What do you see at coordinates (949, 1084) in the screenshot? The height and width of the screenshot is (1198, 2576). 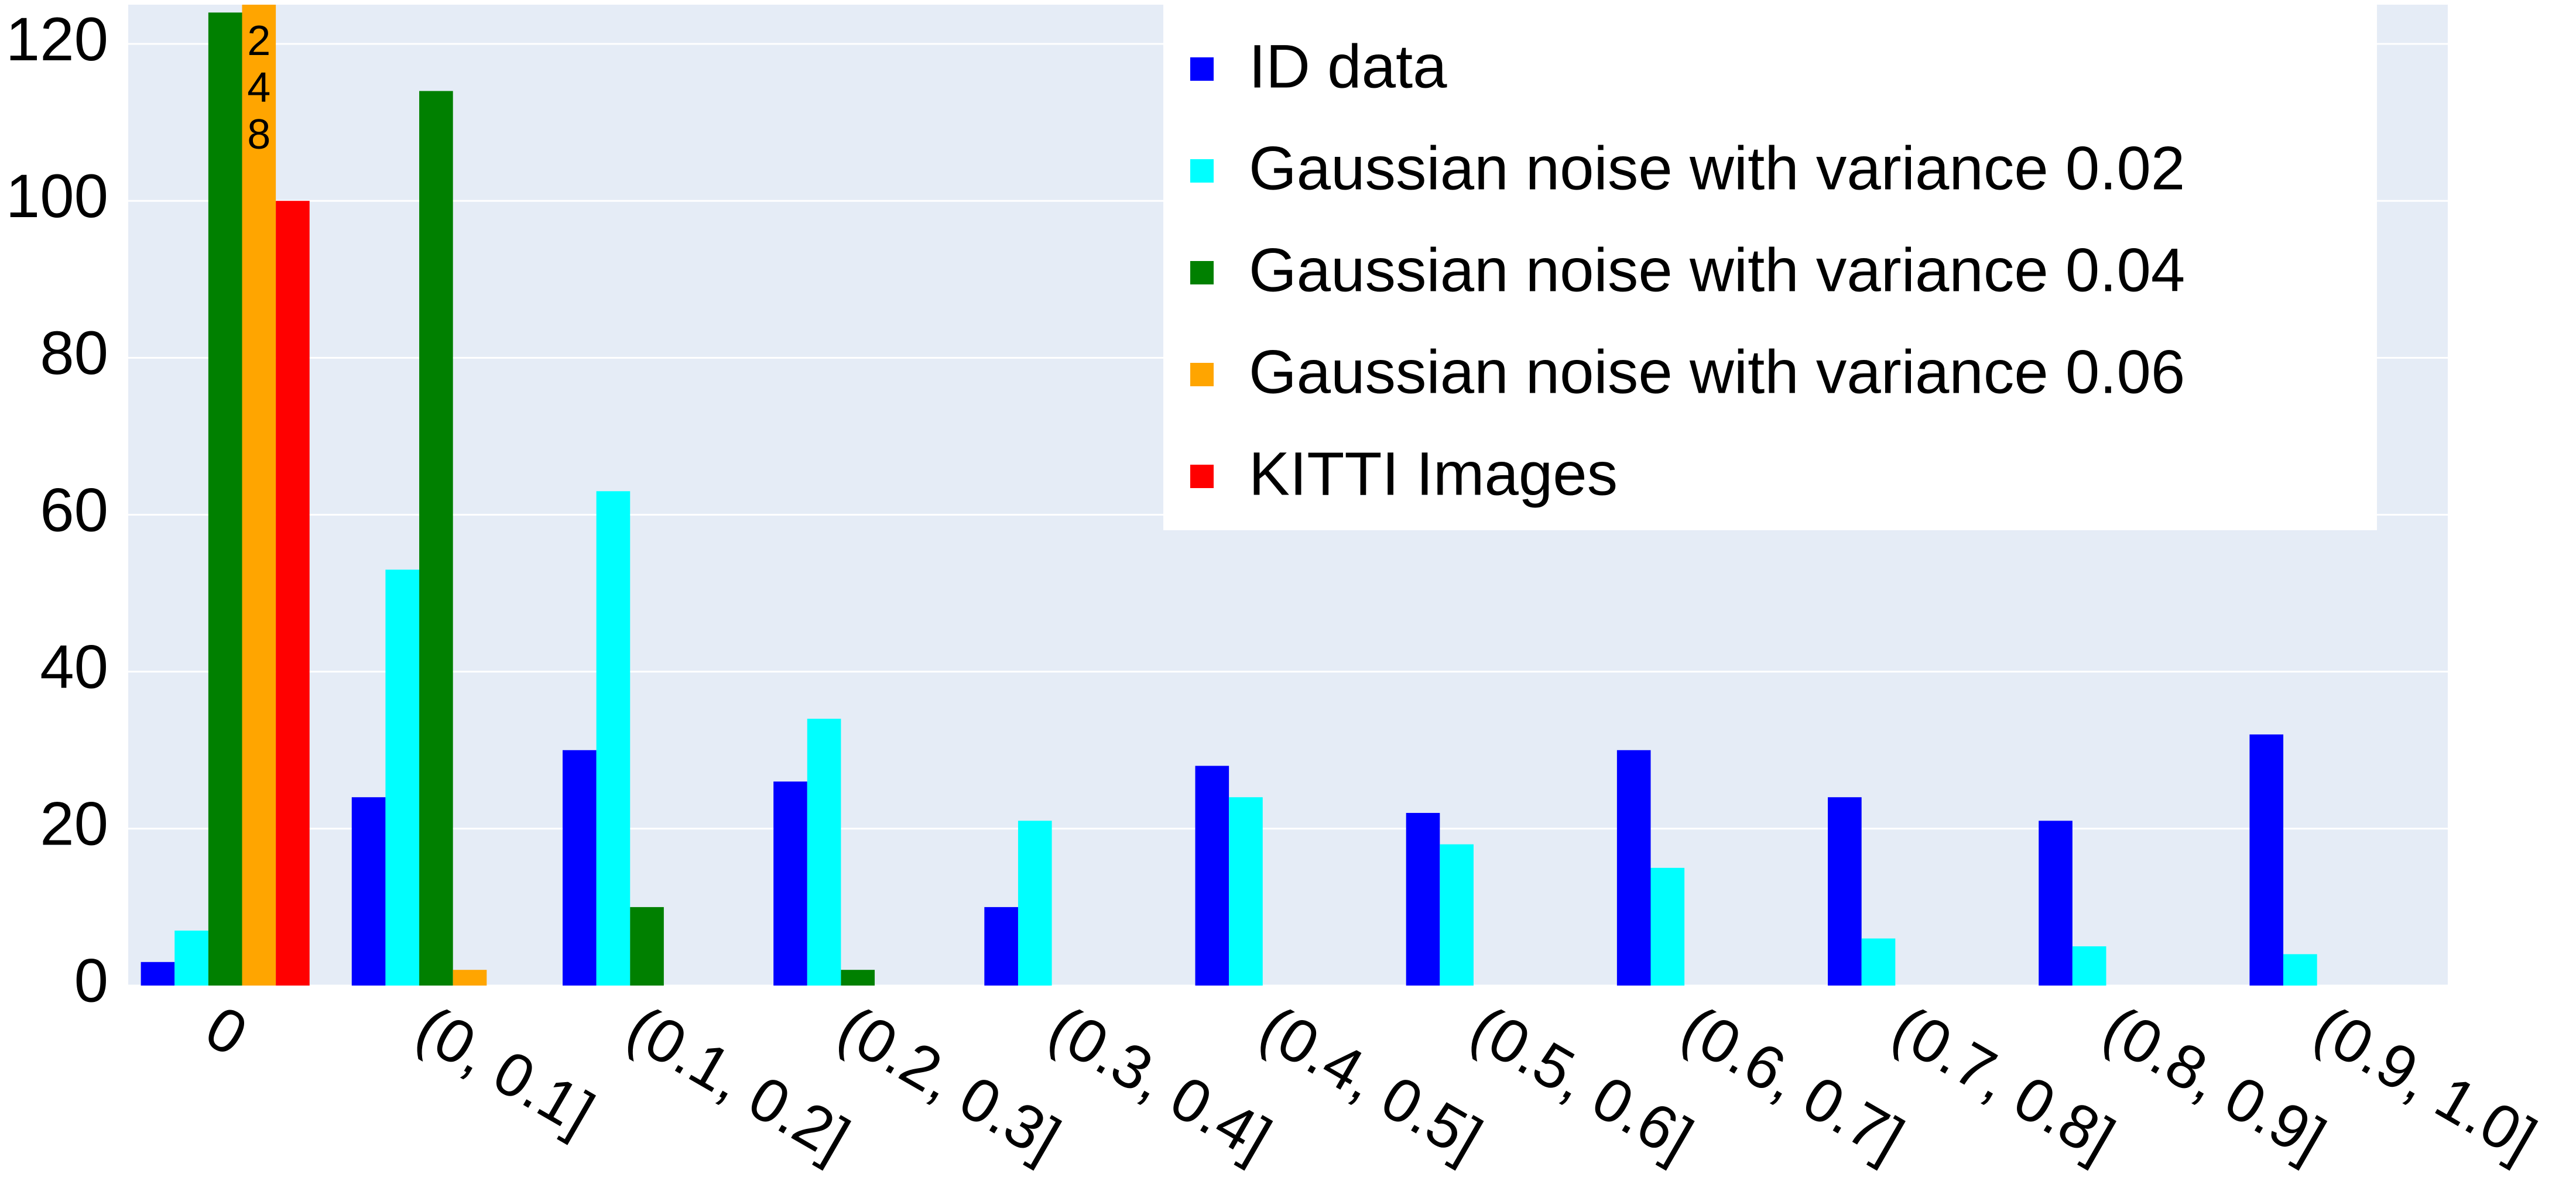 I see `x-tick-label: (0.2, 0.3]` at bounding box center [949, 1084].